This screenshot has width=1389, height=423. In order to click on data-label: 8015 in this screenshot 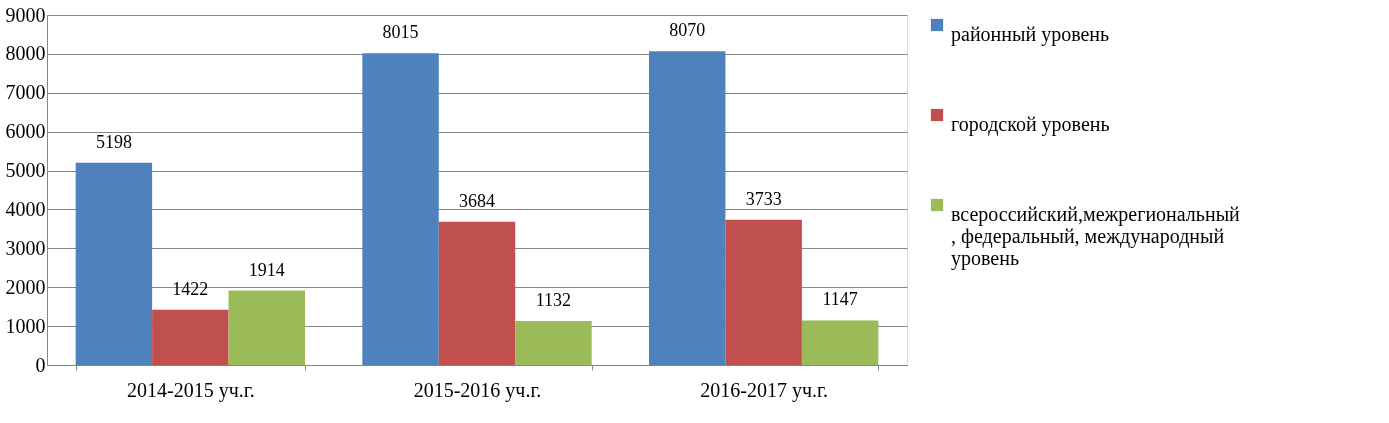, I will do `click(400, 32)`.